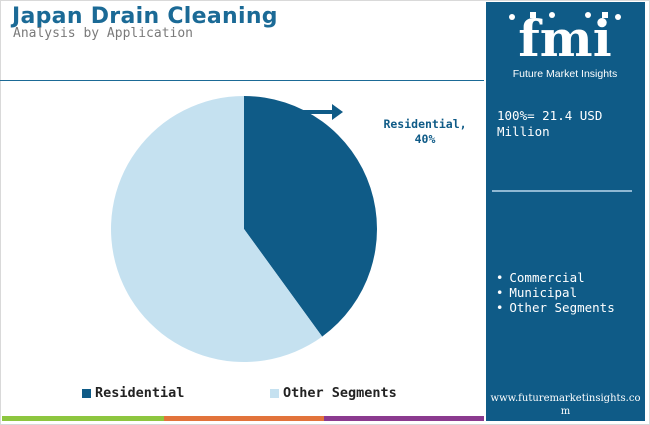  What do you see at coordinates (565, 74) in the screenshot?
I see `logo-tagline: Future Market Insights` at bounding box center [565, 74].